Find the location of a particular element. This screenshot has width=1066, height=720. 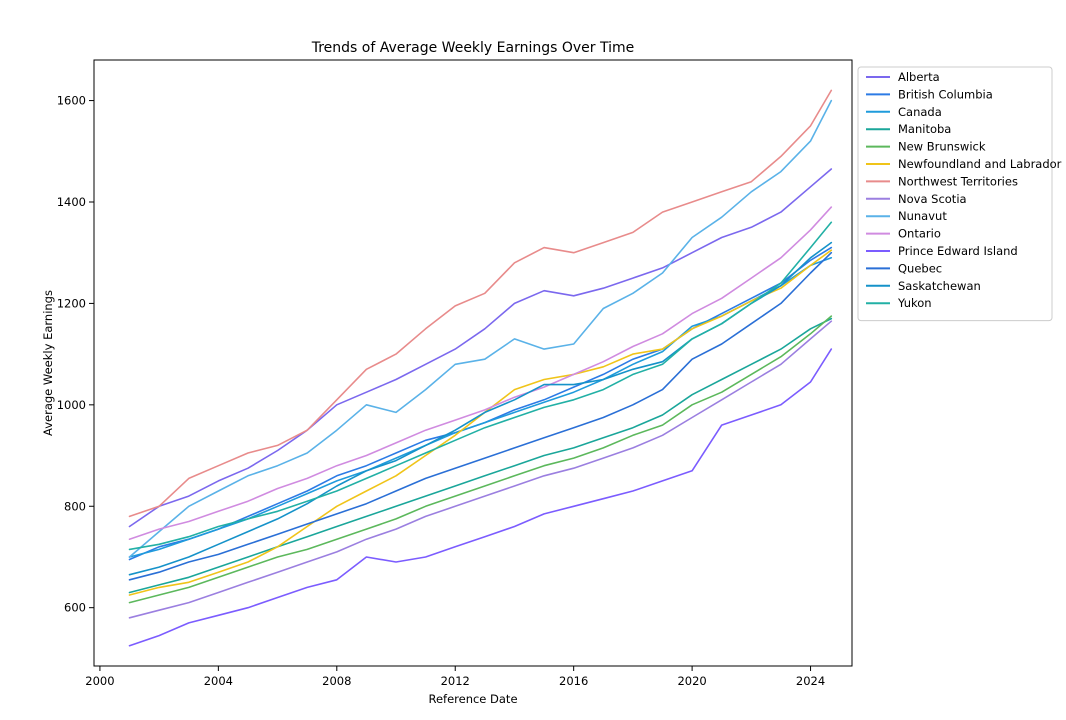

legend-label: Quebec is located at coordinates (920, 268).